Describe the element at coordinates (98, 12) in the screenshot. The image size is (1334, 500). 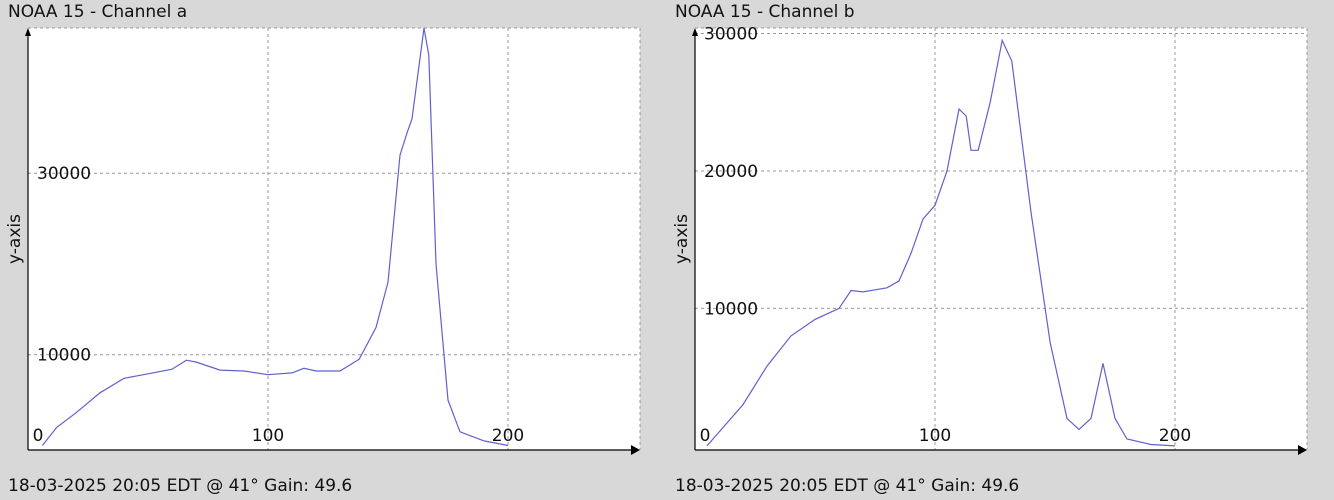
I see `chart-title: NOAA 15 - Channel a` at that location.